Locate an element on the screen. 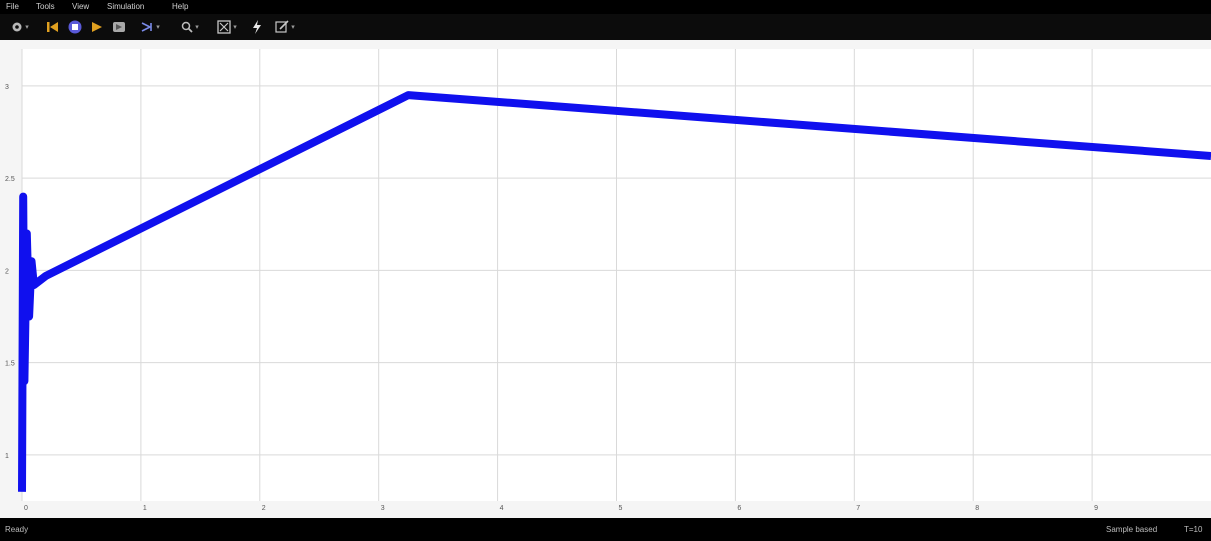 The image size is (1211, 541). fit-axes-icon is located at coordinates (224, 27).